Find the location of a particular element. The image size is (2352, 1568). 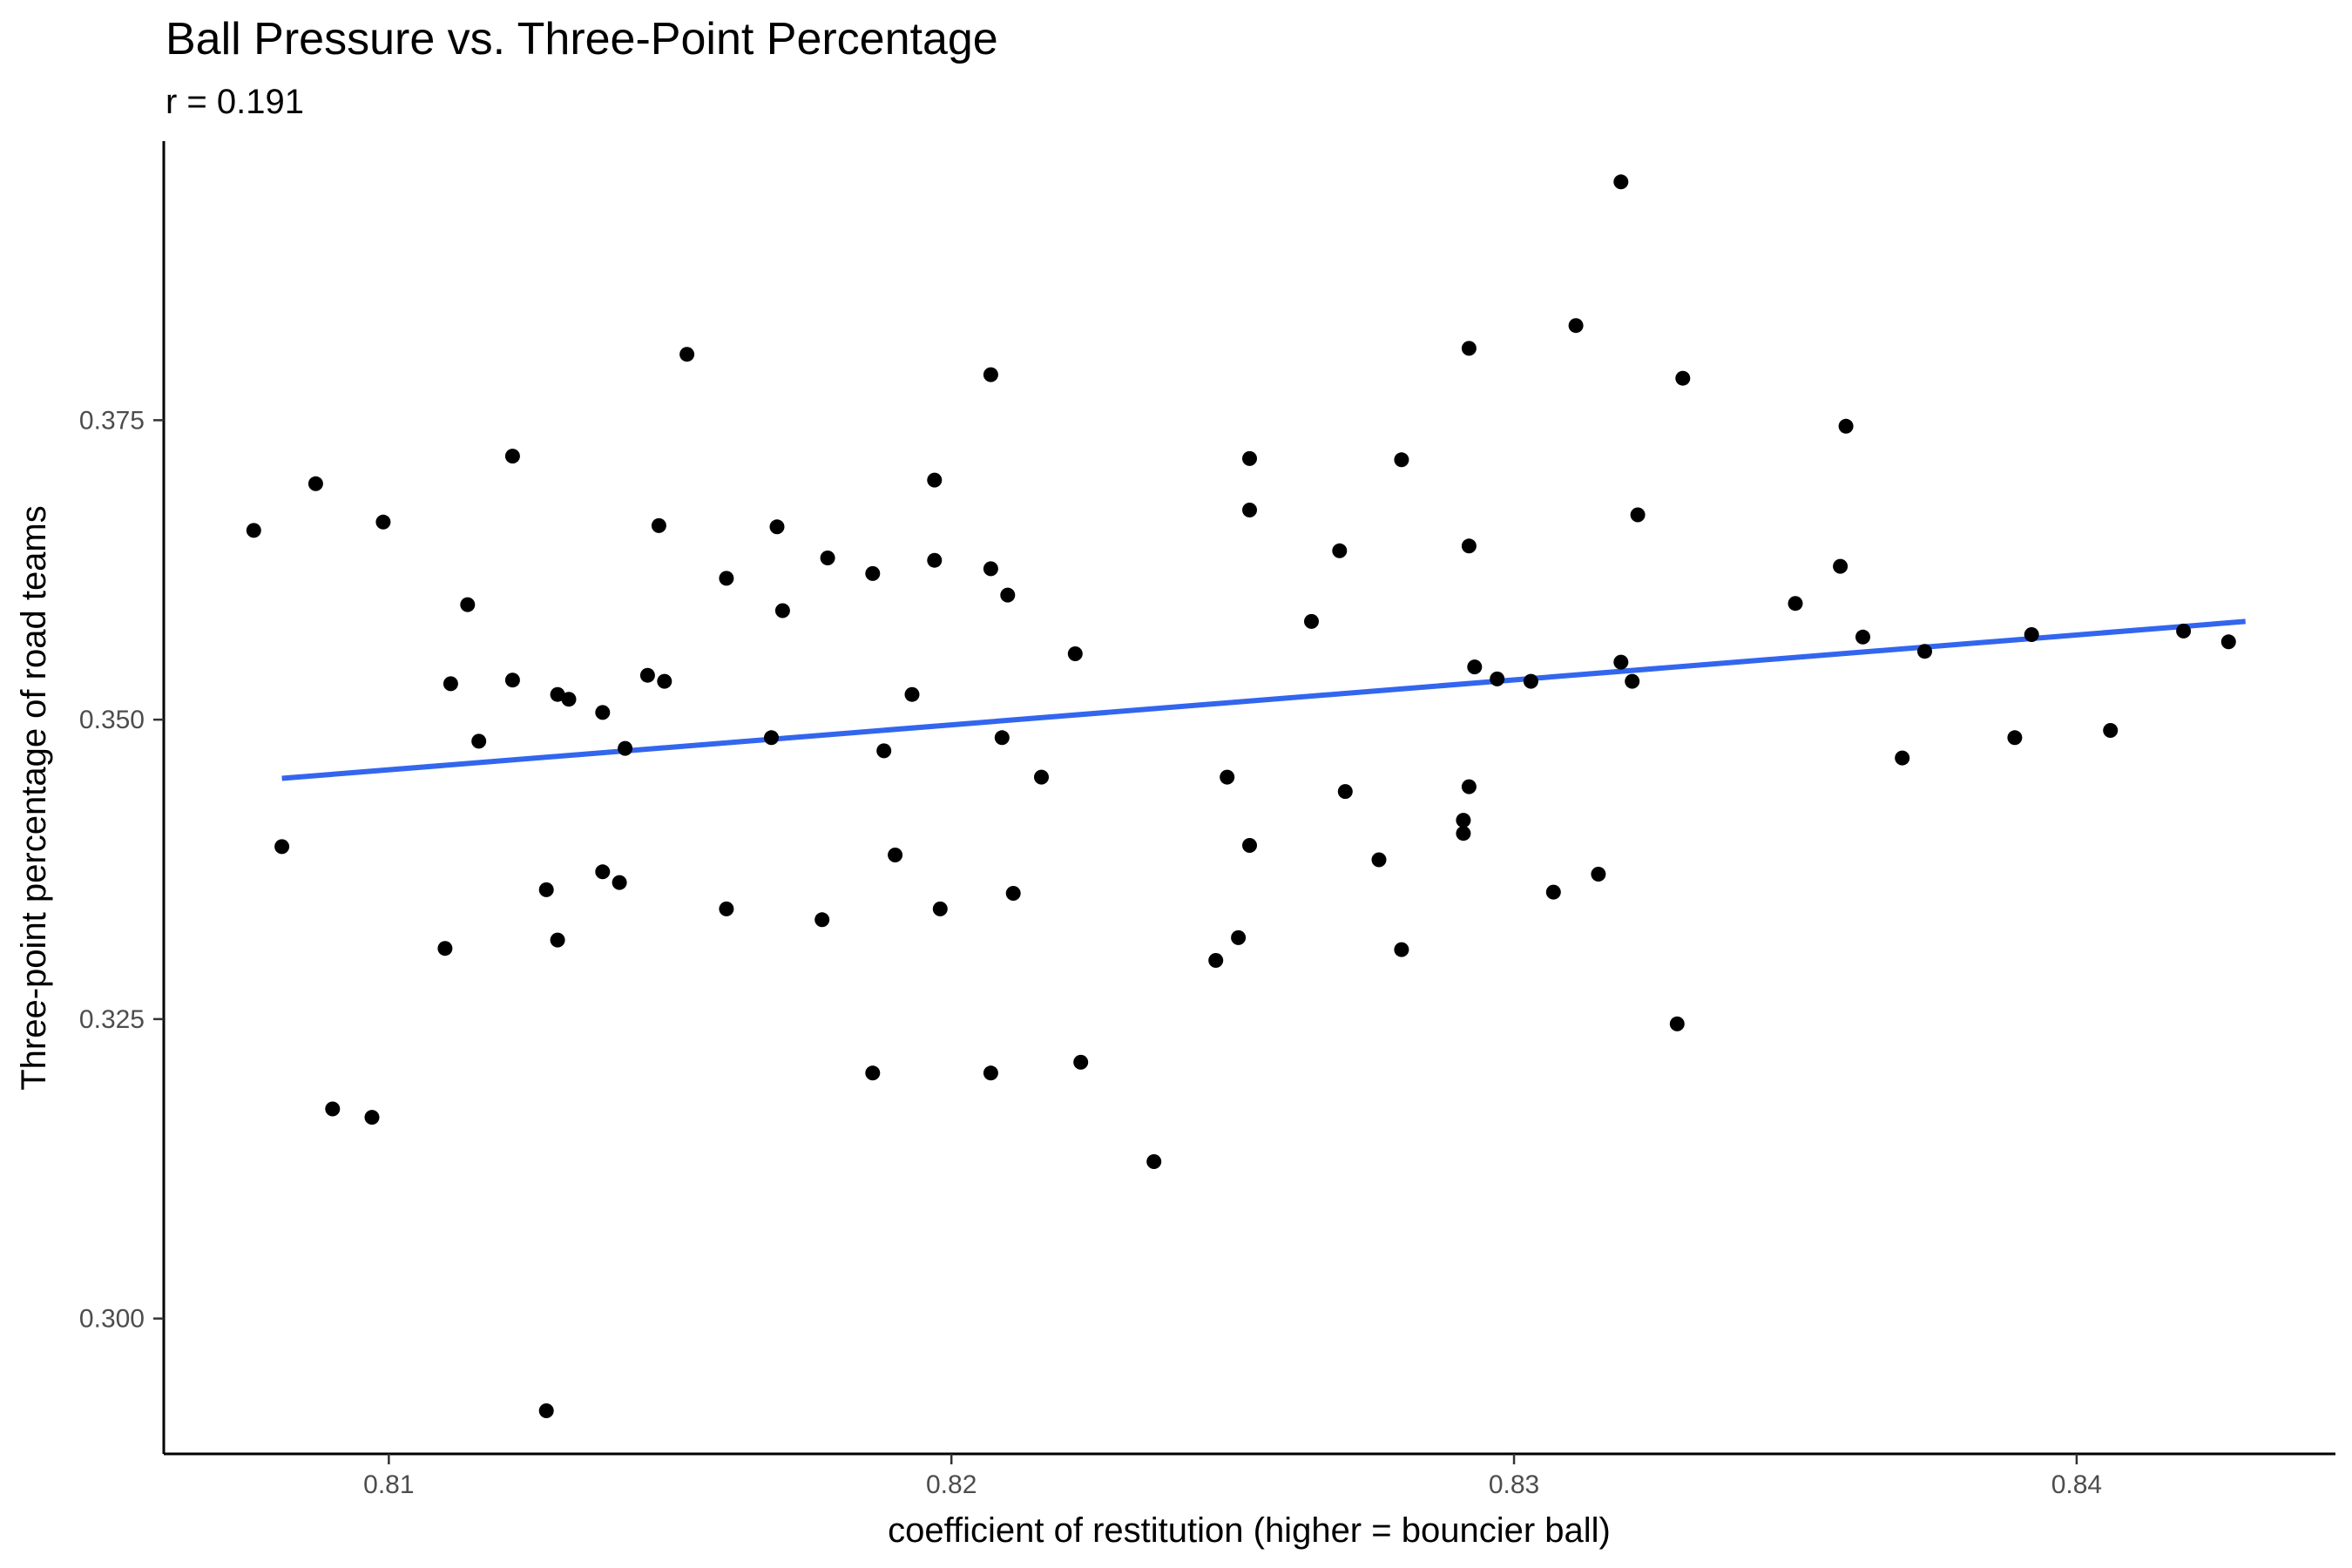

y-tick-label: 0.300 is located at coordinates (112, 1319).